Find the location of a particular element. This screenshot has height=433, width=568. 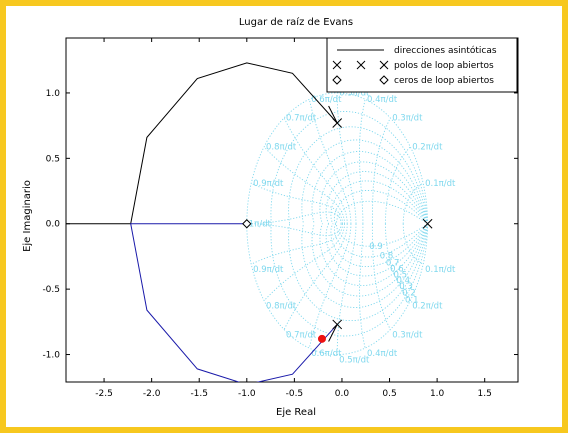

legend-box is located at coordinates (422, 65).